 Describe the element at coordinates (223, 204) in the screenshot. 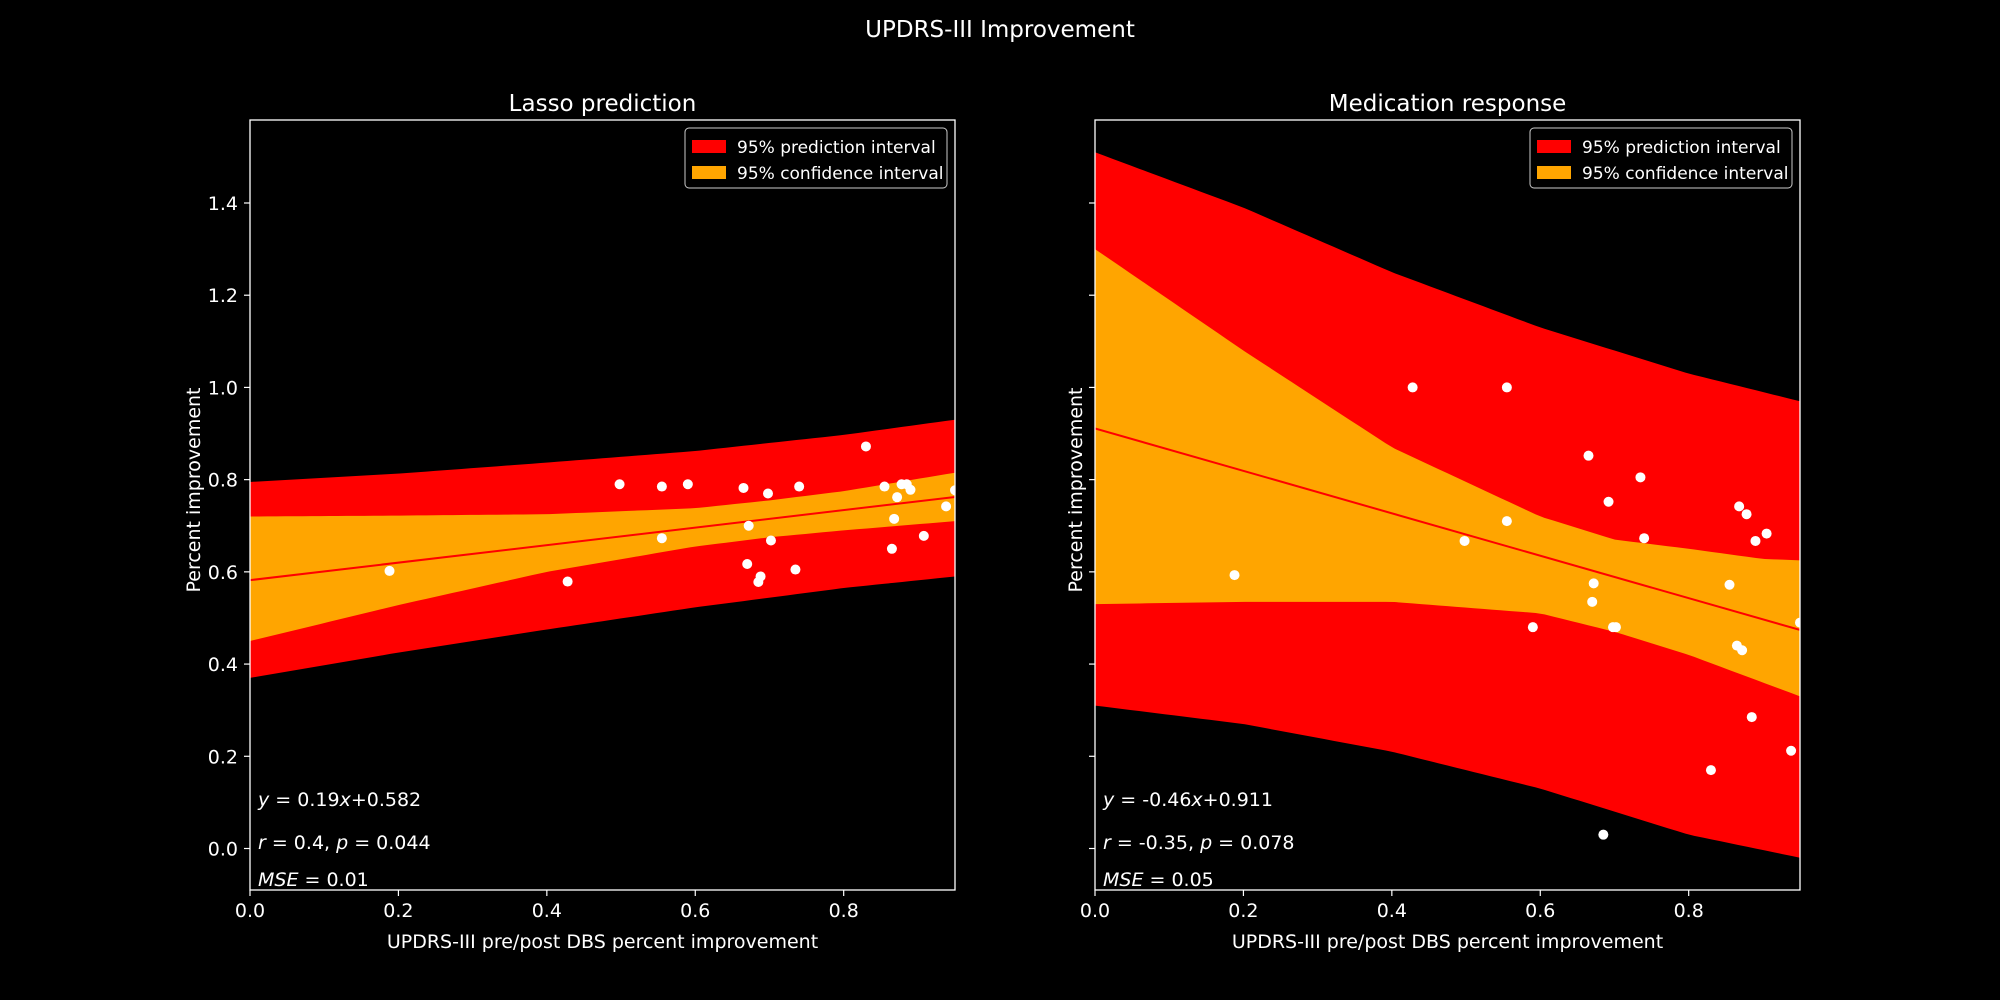

I see `y-tick-label: 1.4` at that location.